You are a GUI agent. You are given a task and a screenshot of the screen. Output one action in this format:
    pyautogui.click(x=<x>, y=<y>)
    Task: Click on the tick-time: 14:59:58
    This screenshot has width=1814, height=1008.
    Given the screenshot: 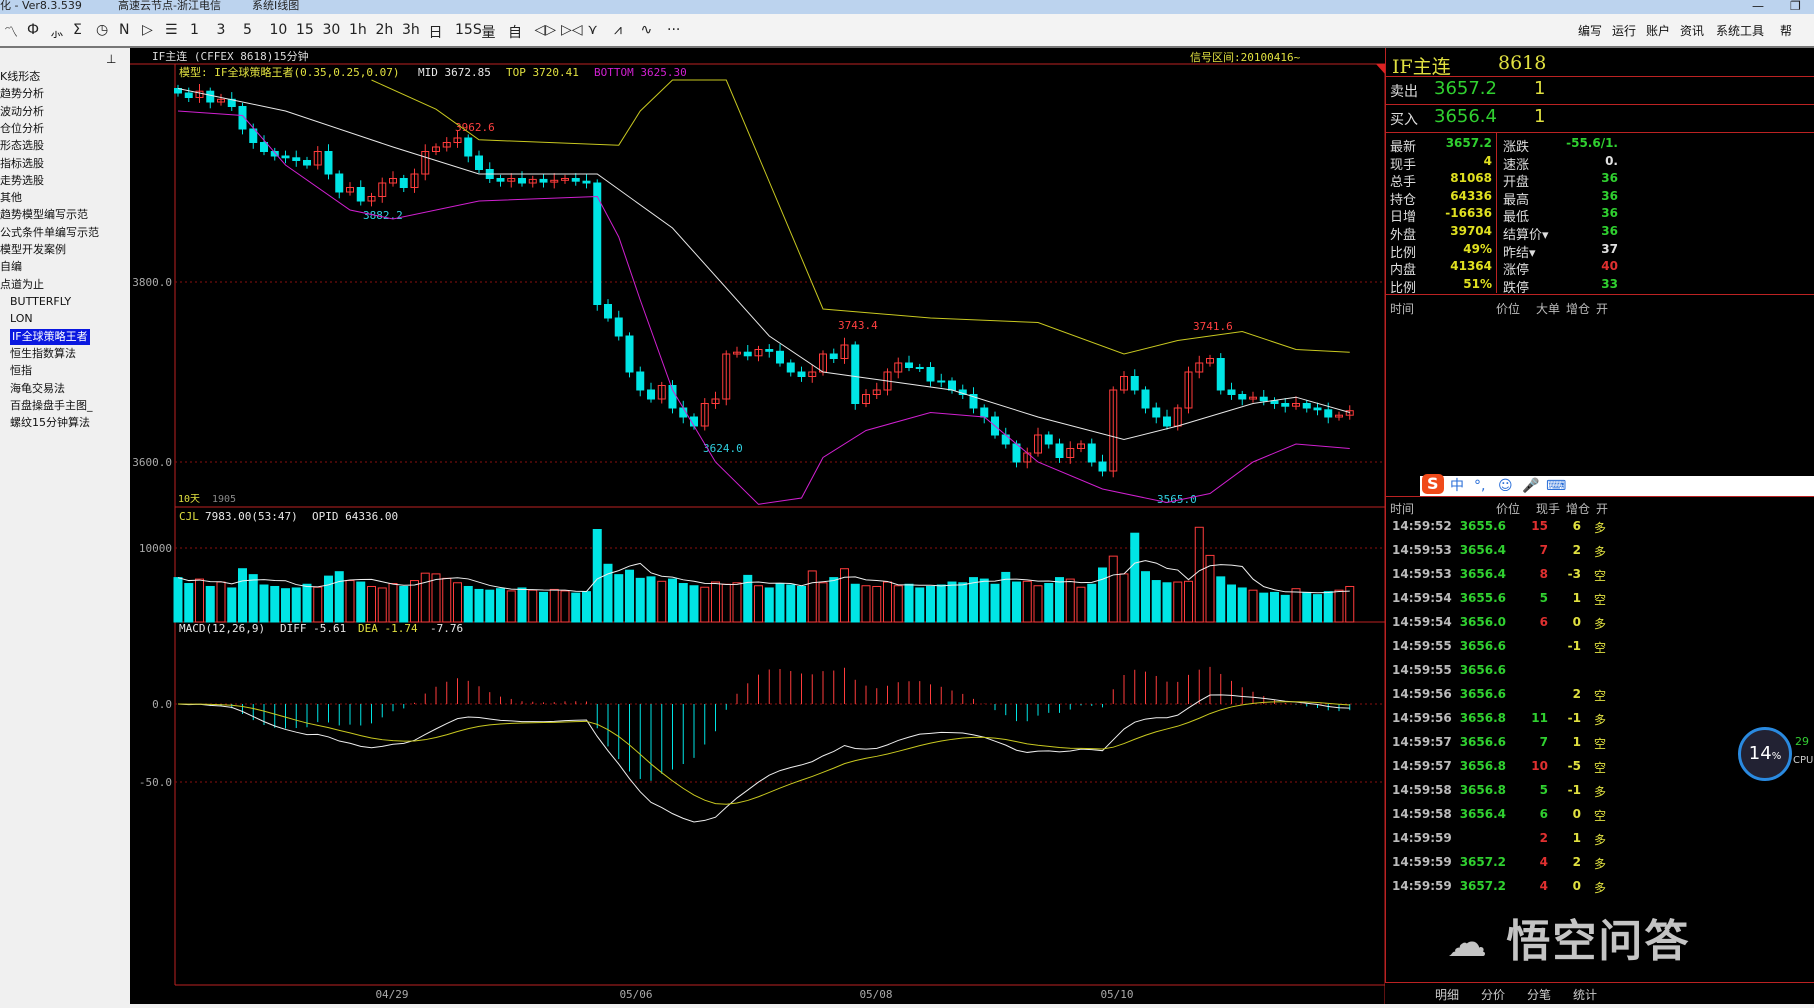 What is the action you would take?
    pyautogui.click(x=1422, y=814)
    